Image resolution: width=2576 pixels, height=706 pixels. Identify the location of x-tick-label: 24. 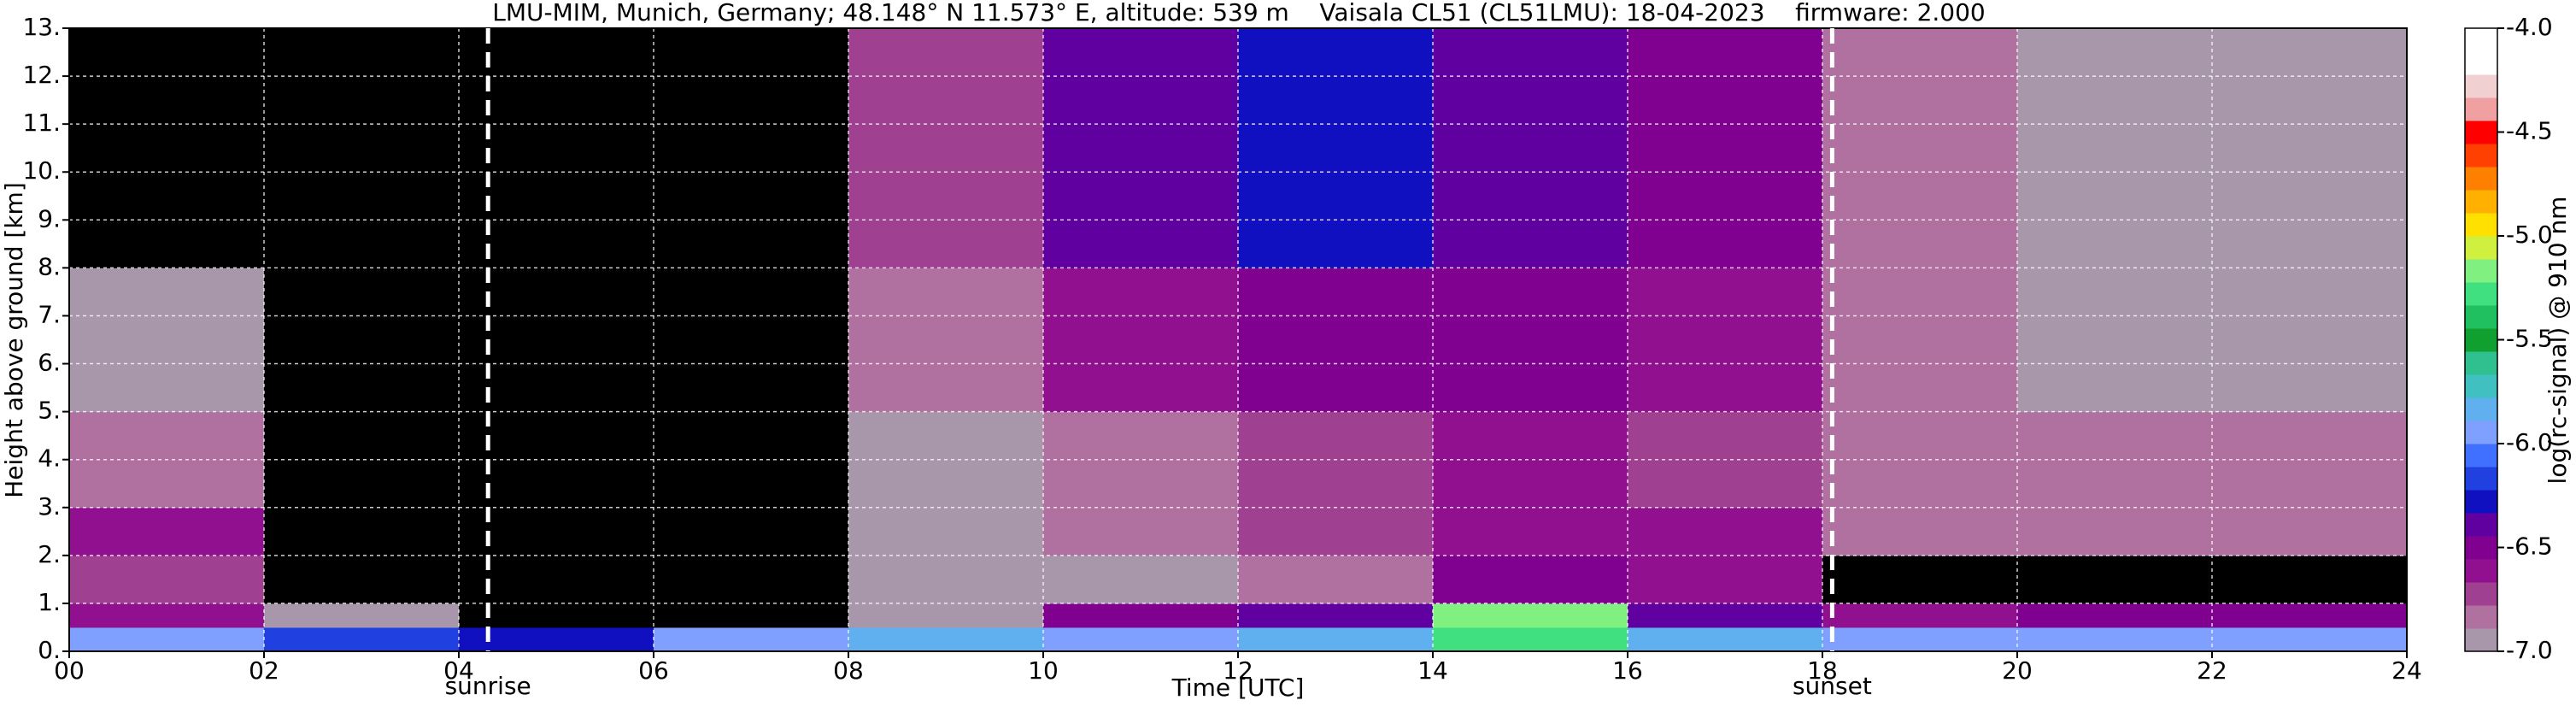
(2406, 670).